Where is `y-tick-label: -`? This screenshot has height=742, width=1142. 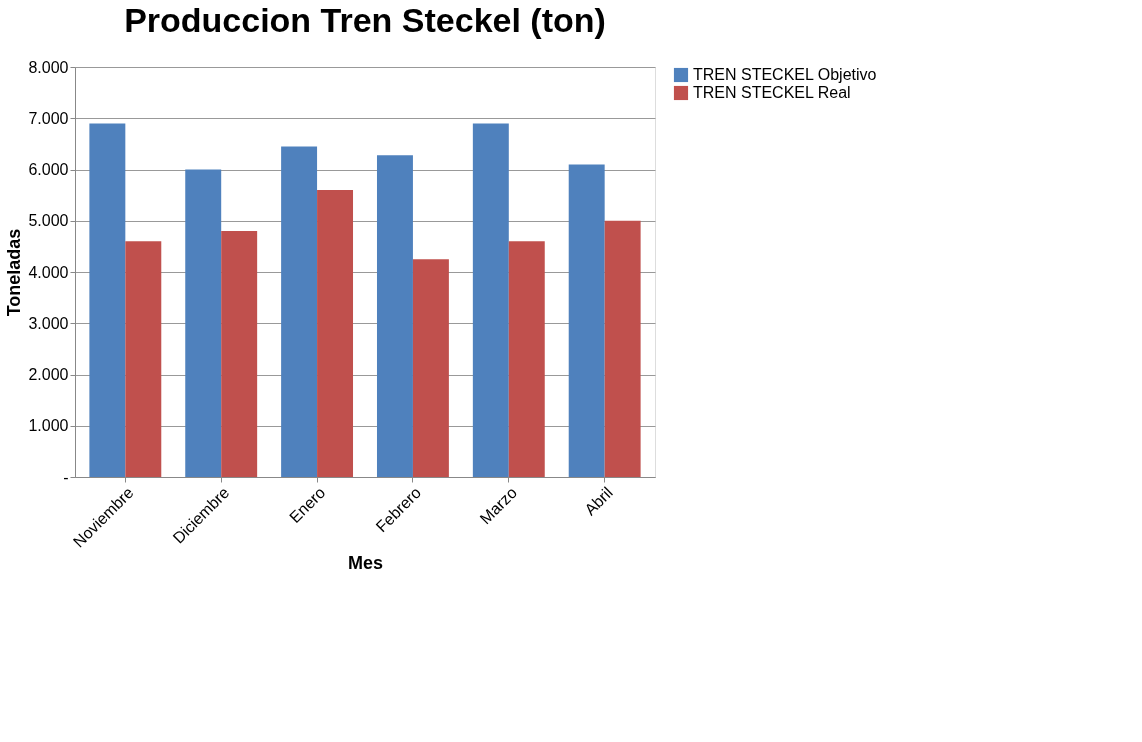
y-tick-label: - is located at coordinates (66, 477).